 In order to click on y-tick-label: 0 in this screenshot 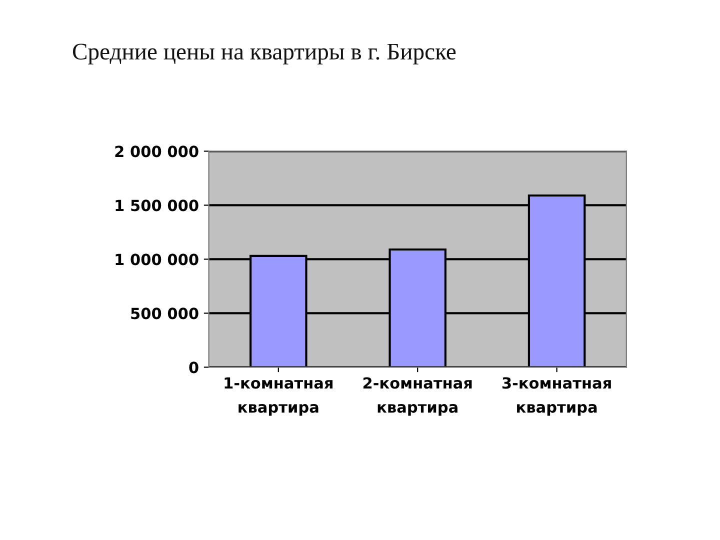, I will do `click(193, 368)`.